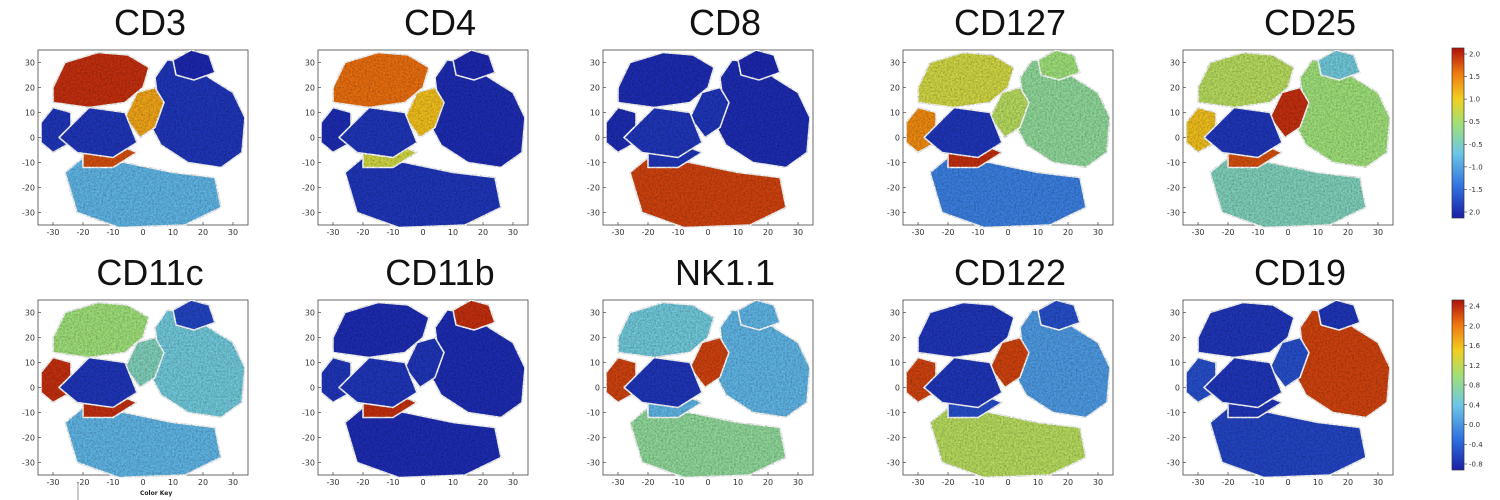 This screenshot has height=500, width=1500. Describe the element at coordinates (440, 22) in the screenshot. I see `panel-title: CD4` at that location.